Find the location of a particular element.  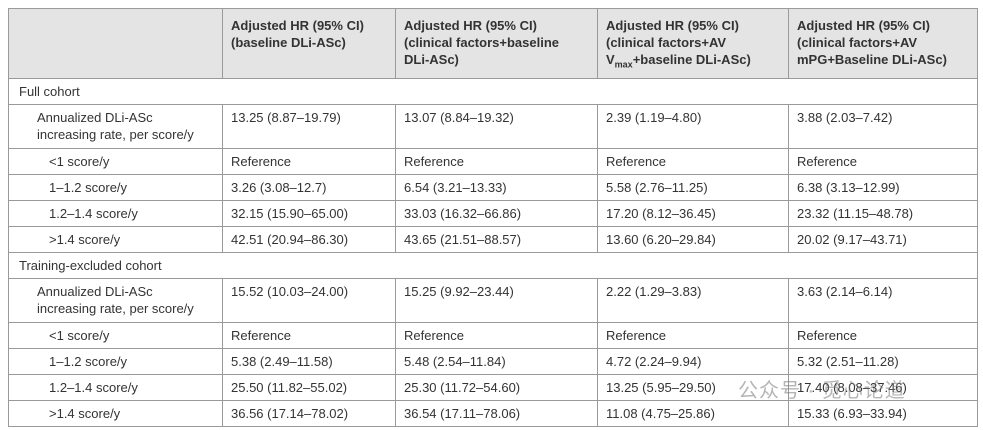

section-row: Training-excluded cohort is located at coordinates (493, 265).